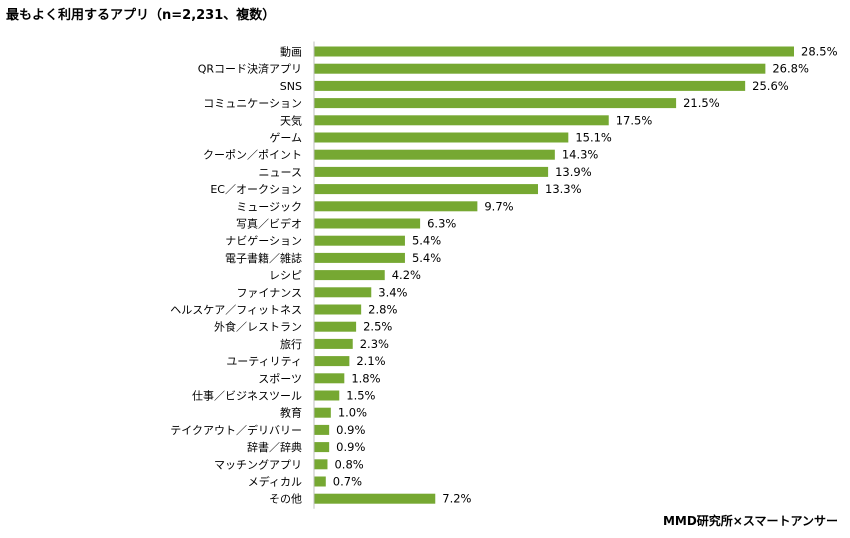 This screenshot has width=850, height=538. What do you see at coordinates (258, 464) in the screenshot?
I see `category-label: マッチングアプリ` at bounding box center [258, 464].